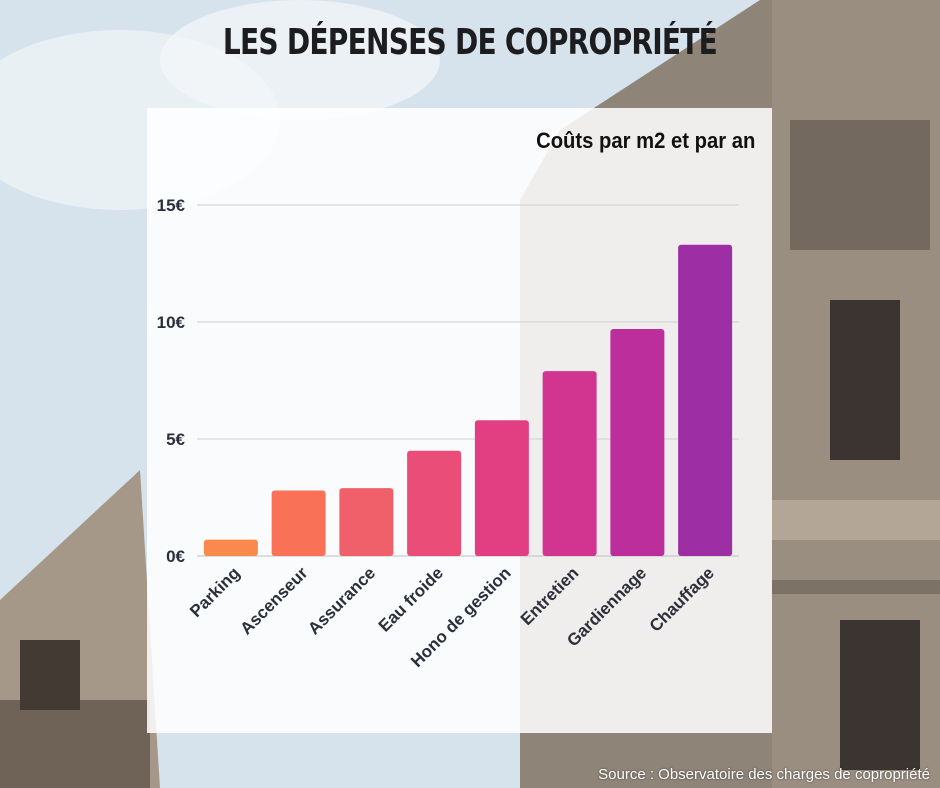 The width and height of the screenshot is (940, 788). What do you see at coordinates (175, 556) in the screenshot?
I see `y-tick-label: 0€` at bounding box center [175, 556].